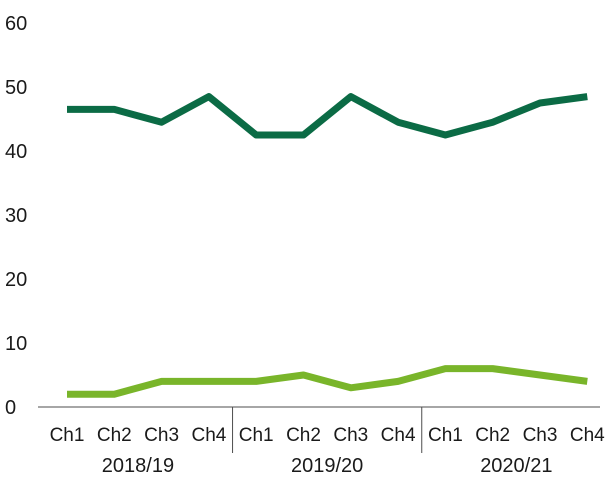  I want to click on x-group-label: 2020/21, so click(516, 466).